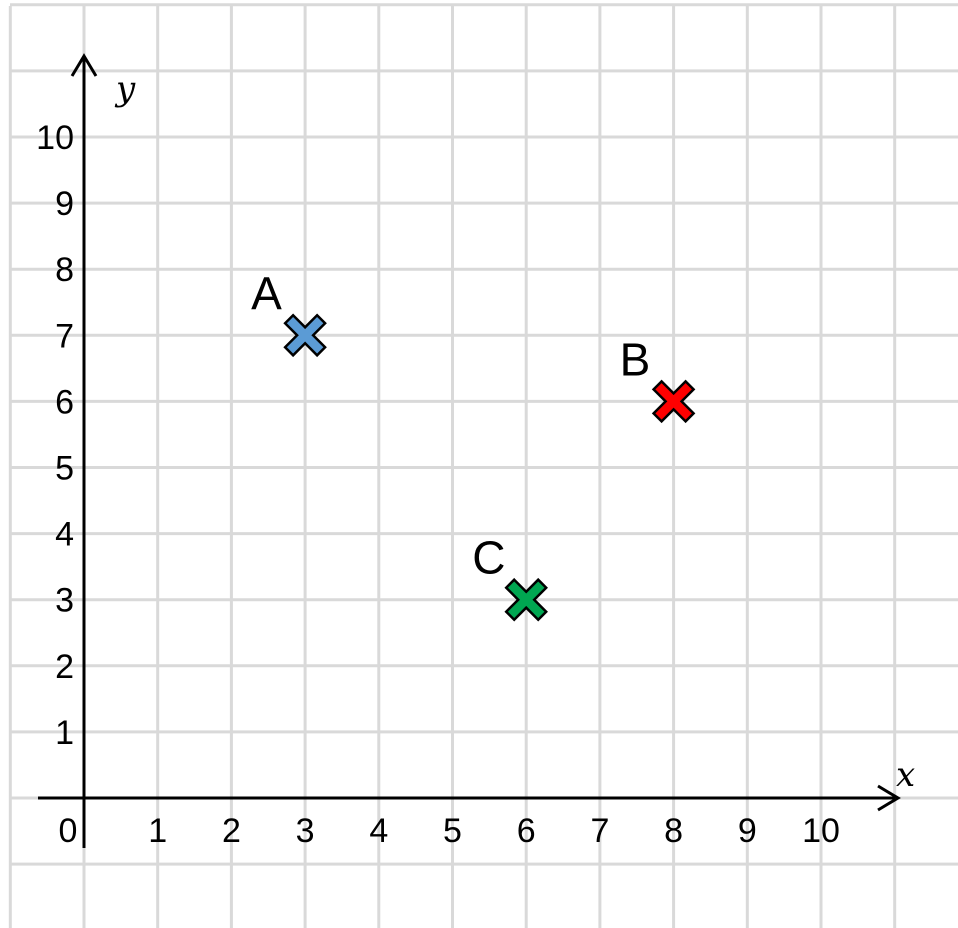 This screenshot has width=958, height=928. Describe the element at coordinates (747, 831) in the screenshot. I see `x-tick-label: 9` at that location.